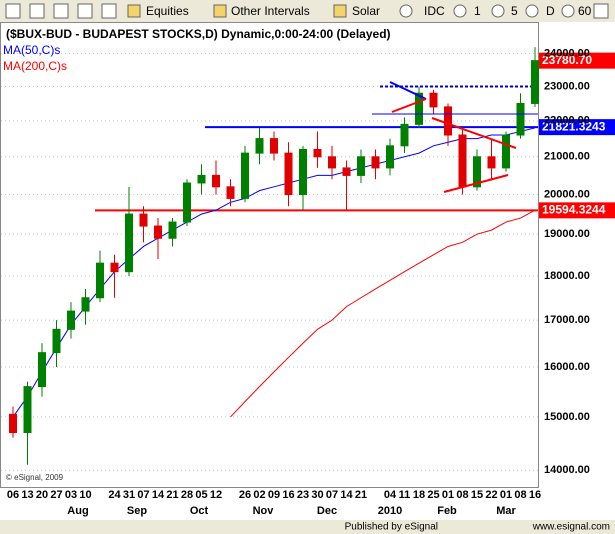 The height and width of the screenshot is (534, 615). Describe the element at coordinates (56, 495) in the screenshot. I see `x-tick-label: 27` at that location.